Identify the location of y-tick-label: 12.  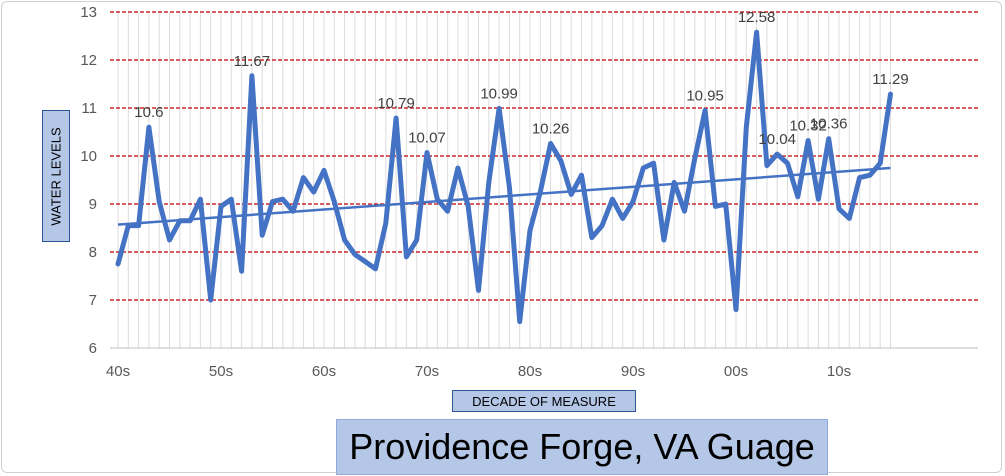
(88, 60).